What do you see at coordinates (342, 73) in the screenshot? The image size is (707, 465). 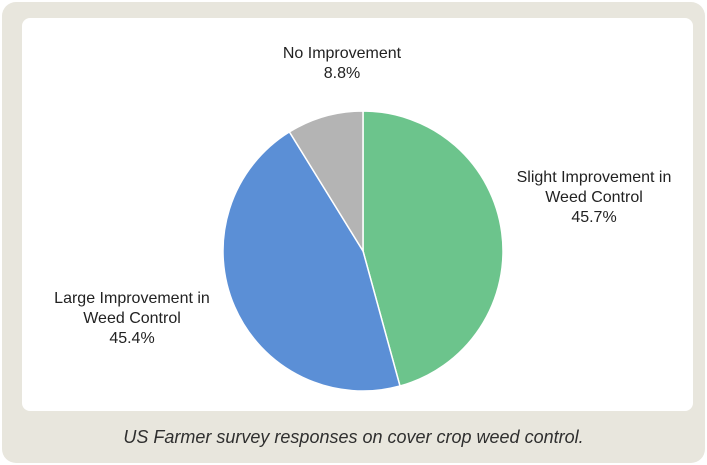 I see `slice-label-line: 8.8%` at bounding box center [342, 73].